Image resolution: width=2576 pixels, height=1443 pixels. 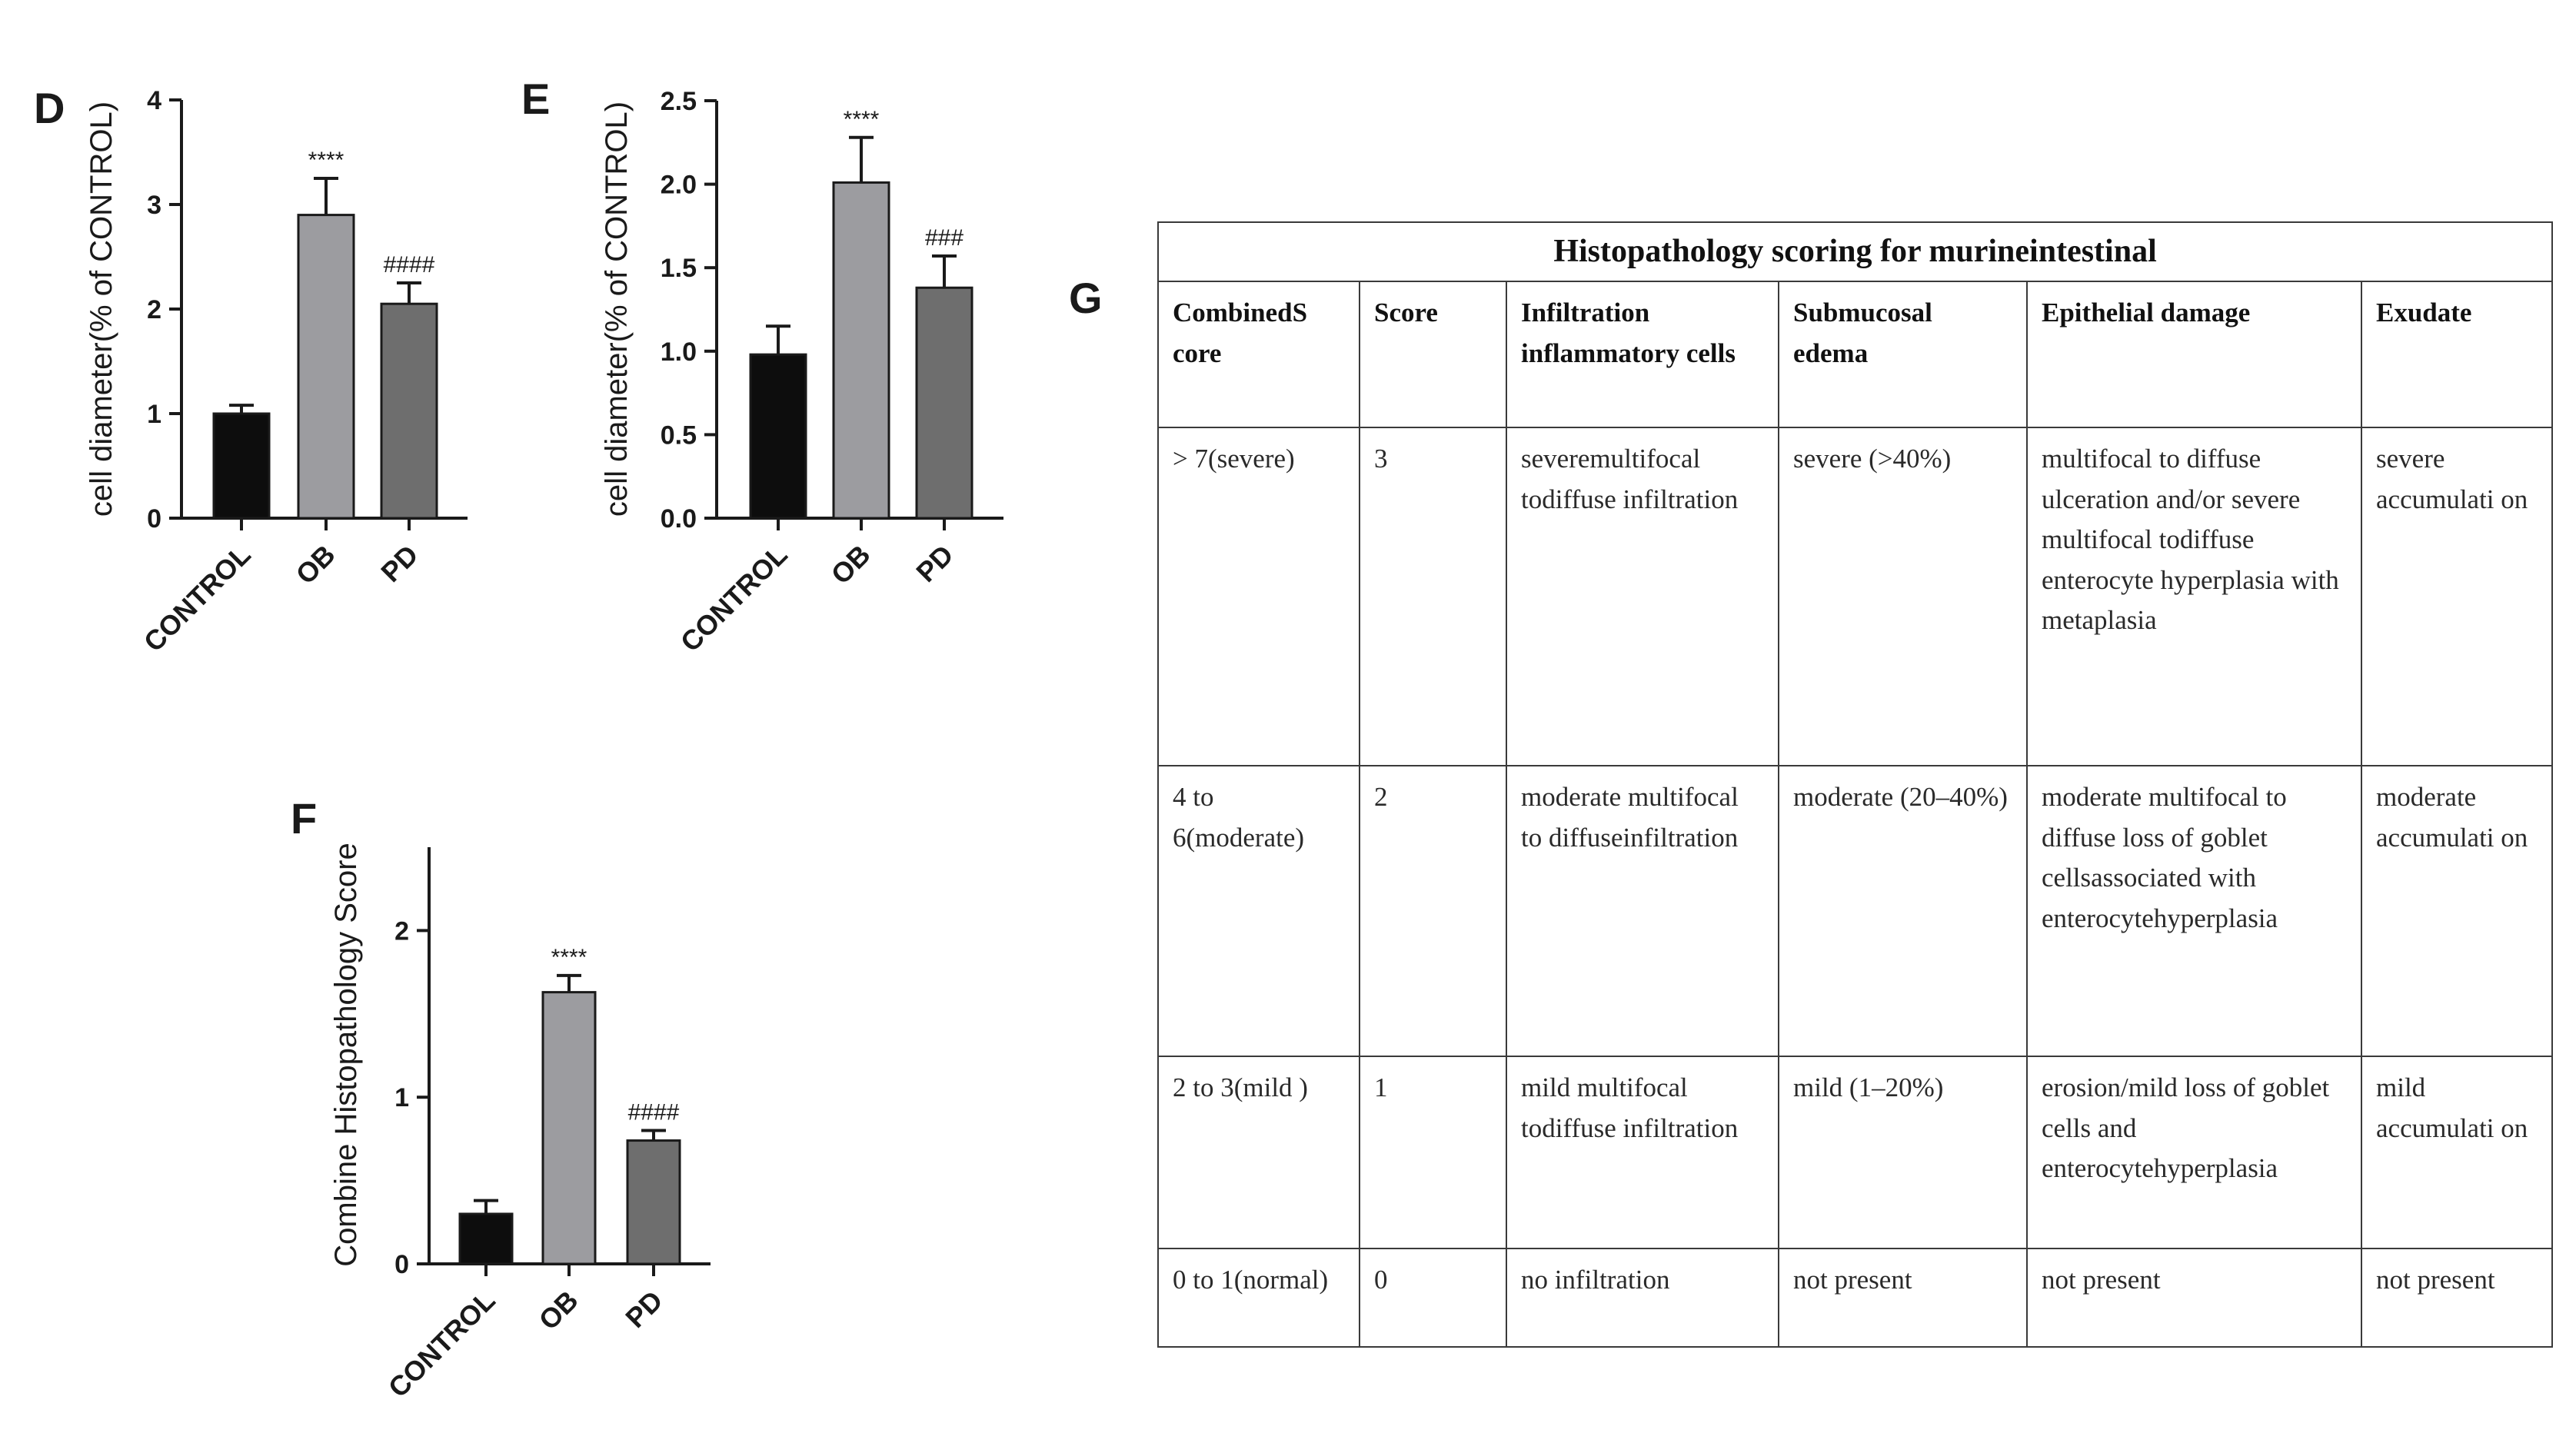 What do you see at coordinates (1433, 911) in the screenshot?
I see `table-cell: 2` at bounding box center [1433, 911].